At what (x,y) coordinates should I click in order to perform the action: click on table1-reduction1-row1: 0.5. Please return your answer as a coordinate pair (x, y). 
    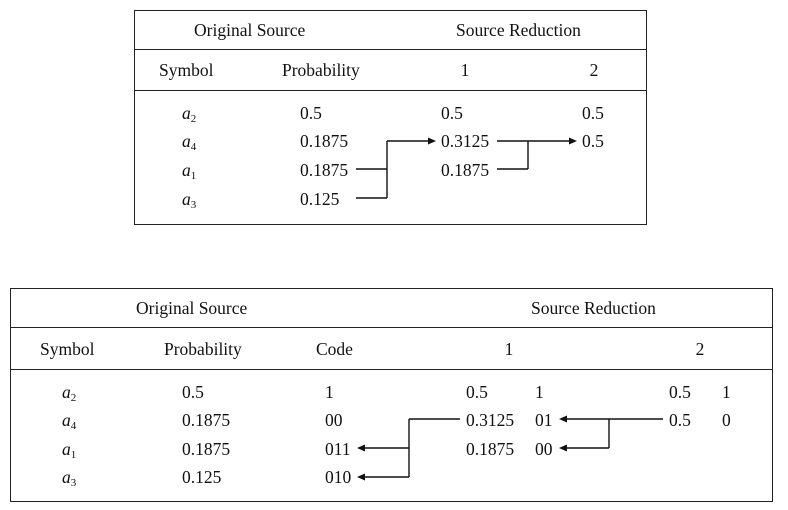
    Looking at the image, I should click on (452, 113).